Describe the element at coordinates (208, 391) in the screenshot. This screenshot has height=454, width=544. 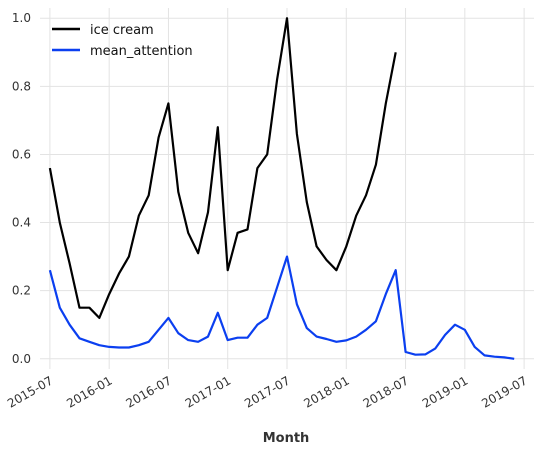
I see `x-tick-label: 2017-01` at that location.